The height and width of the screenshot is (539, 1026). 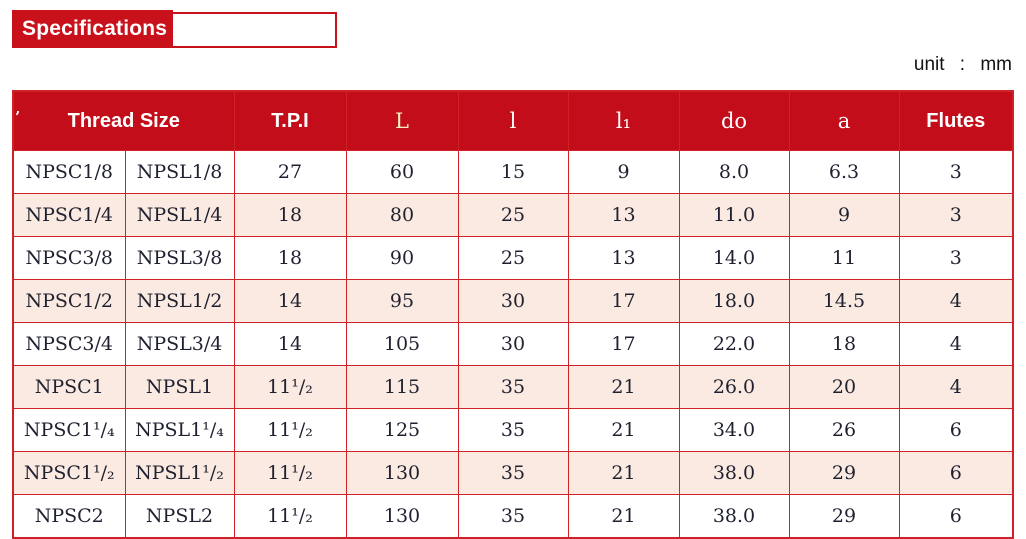 I want to click on header-d0: do, so click(x=734, y=120).